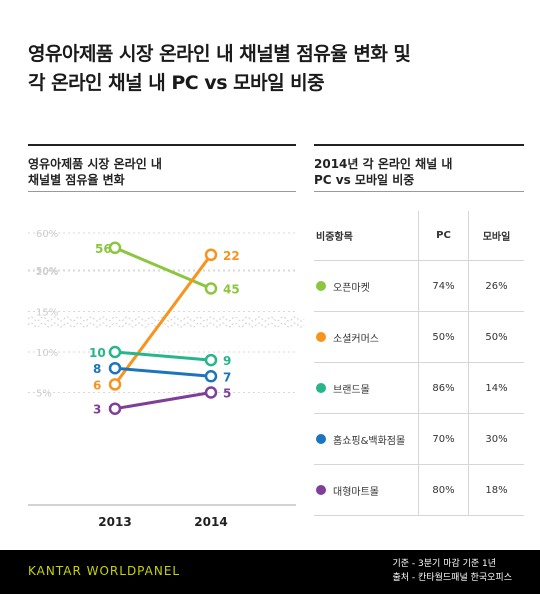 The height and width of the screenshot is (594, 540). I want to click on page-title-line2: 각 온라인 채널 내 PC vs 모바일 비중, so click(176, 83).